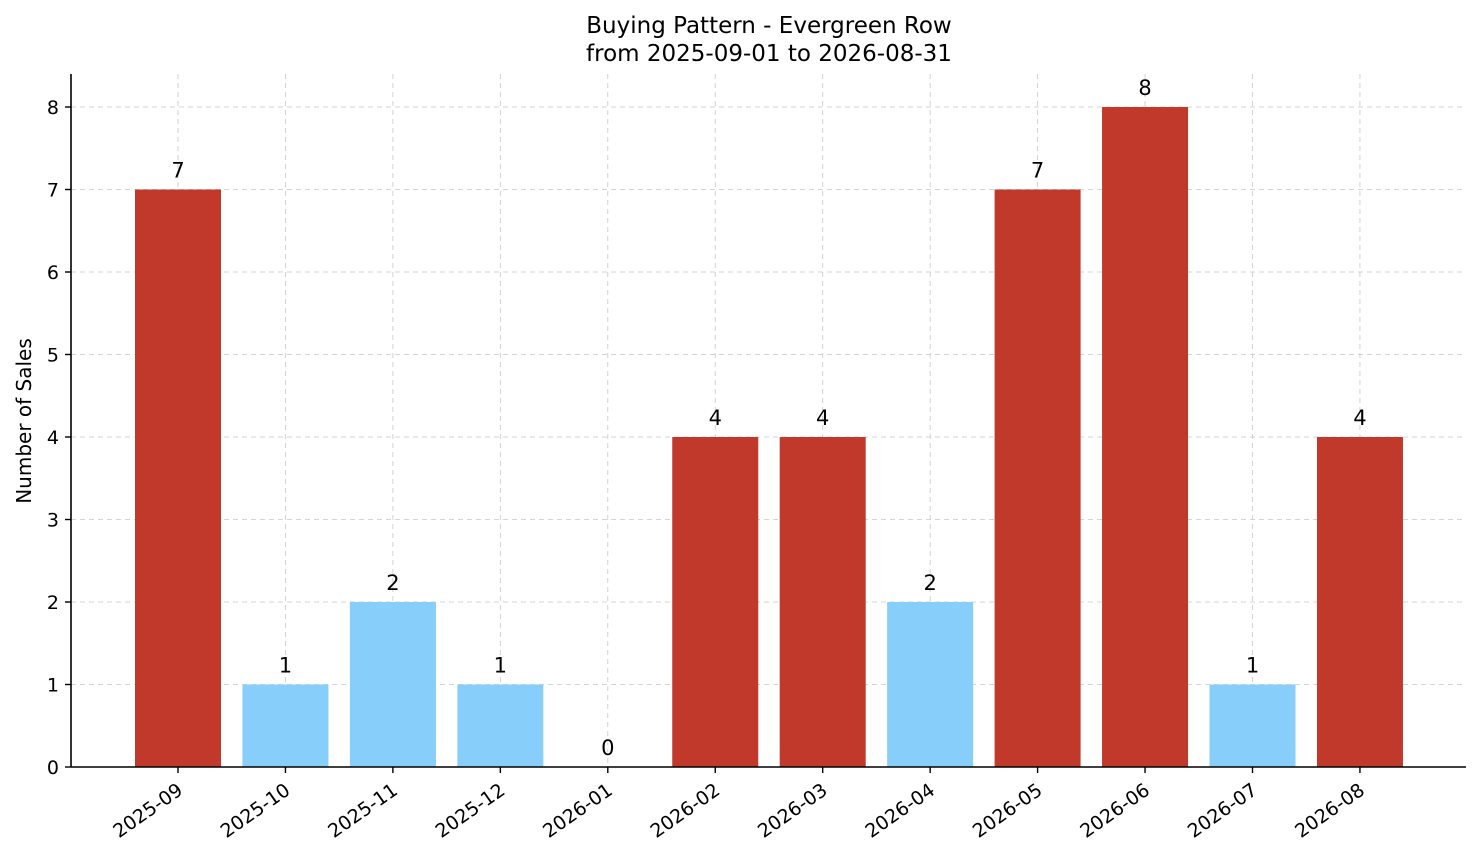 This screenshot has height=863, width=1481. I want to click on x-tick-label: 2026-01, so click(578, 811).